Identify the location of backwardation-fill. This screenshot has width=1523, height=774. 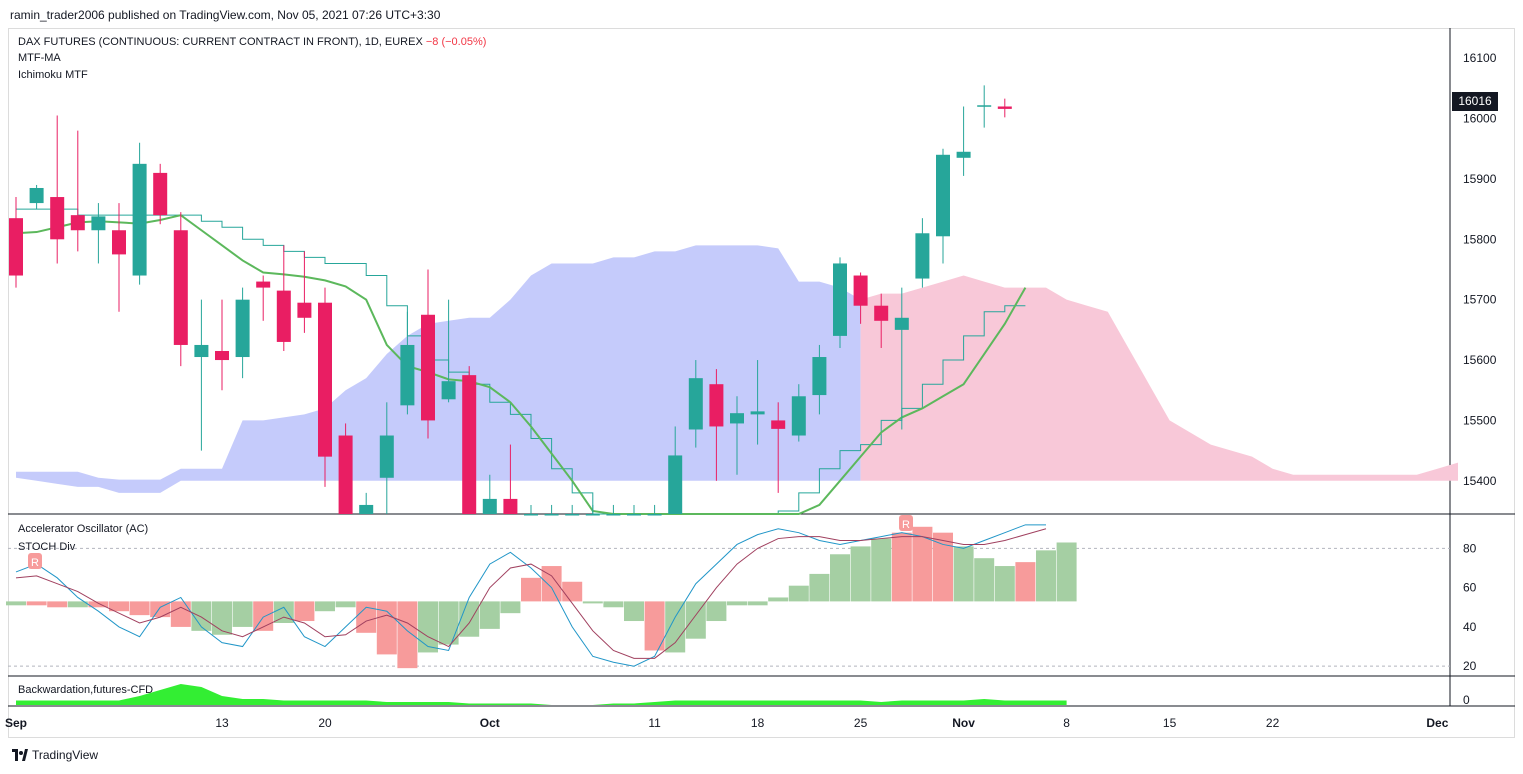
(541, 694).